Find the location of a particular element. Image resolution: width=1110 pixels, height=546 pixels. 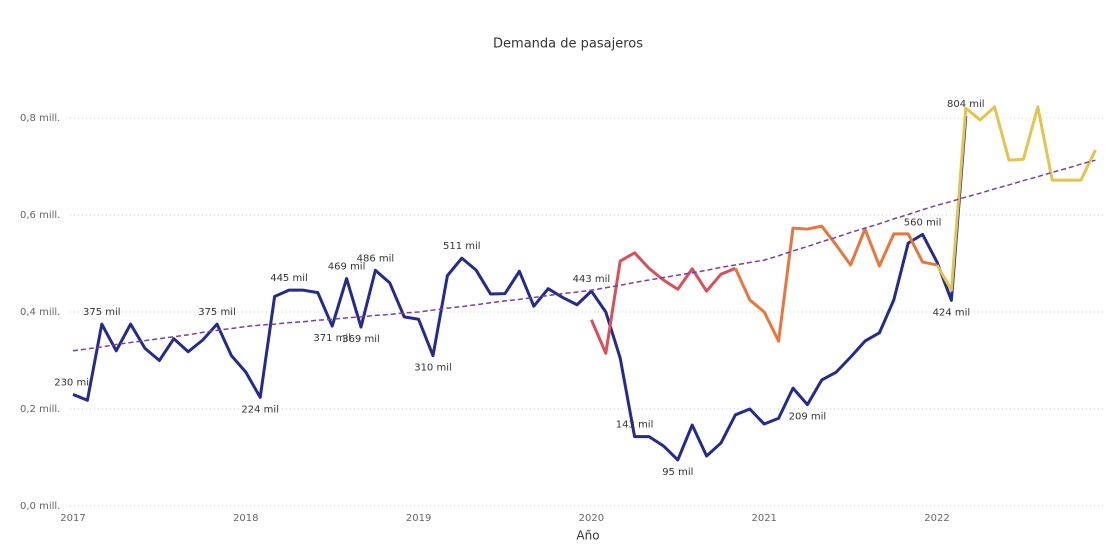

data-label: 369 mil is located at coordinates (361, 339).